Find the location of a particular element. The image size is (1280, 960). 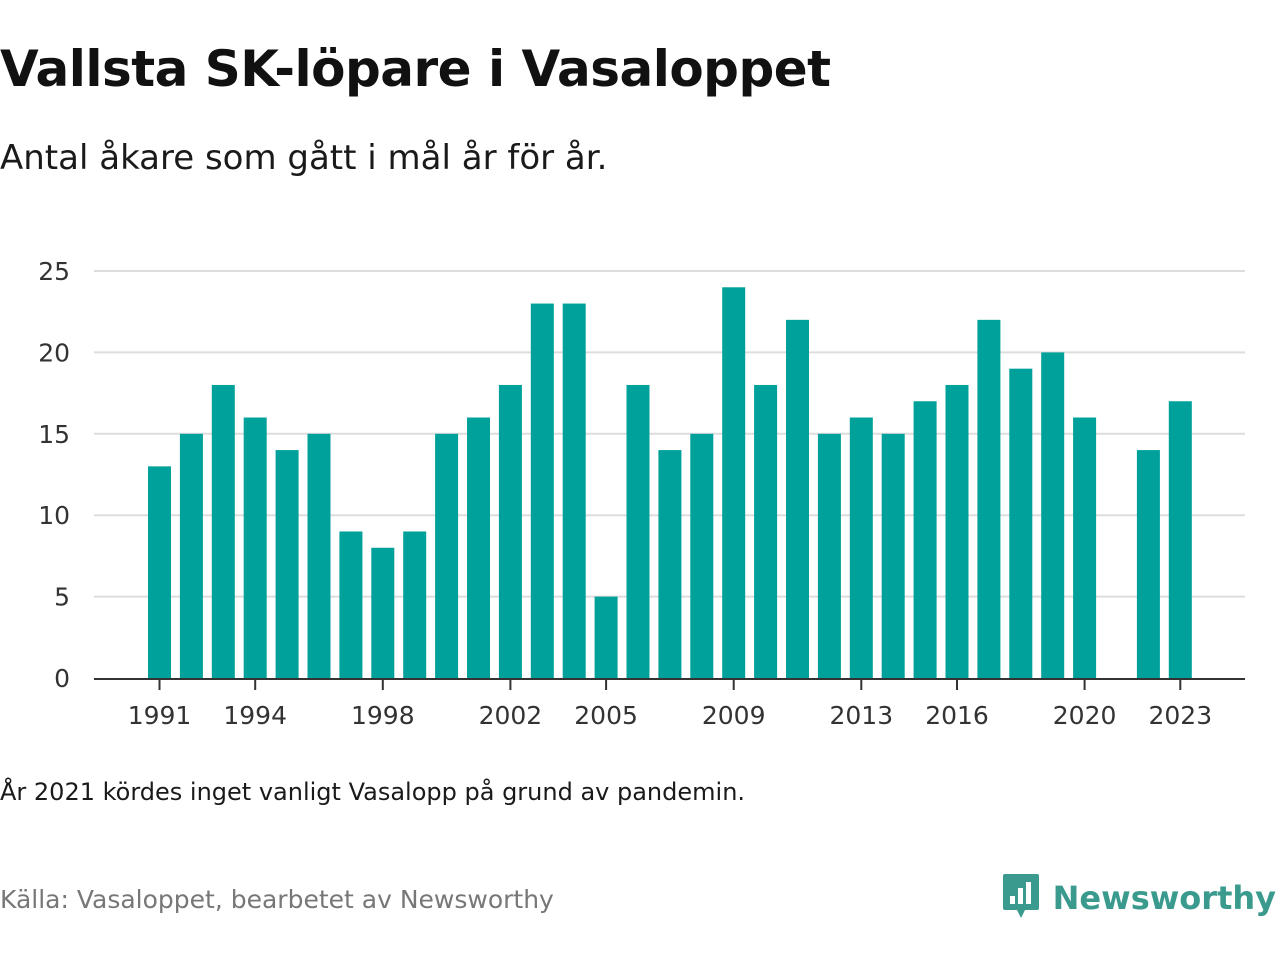

x-tick-label: 1991 is located at coordinates (160, 715).